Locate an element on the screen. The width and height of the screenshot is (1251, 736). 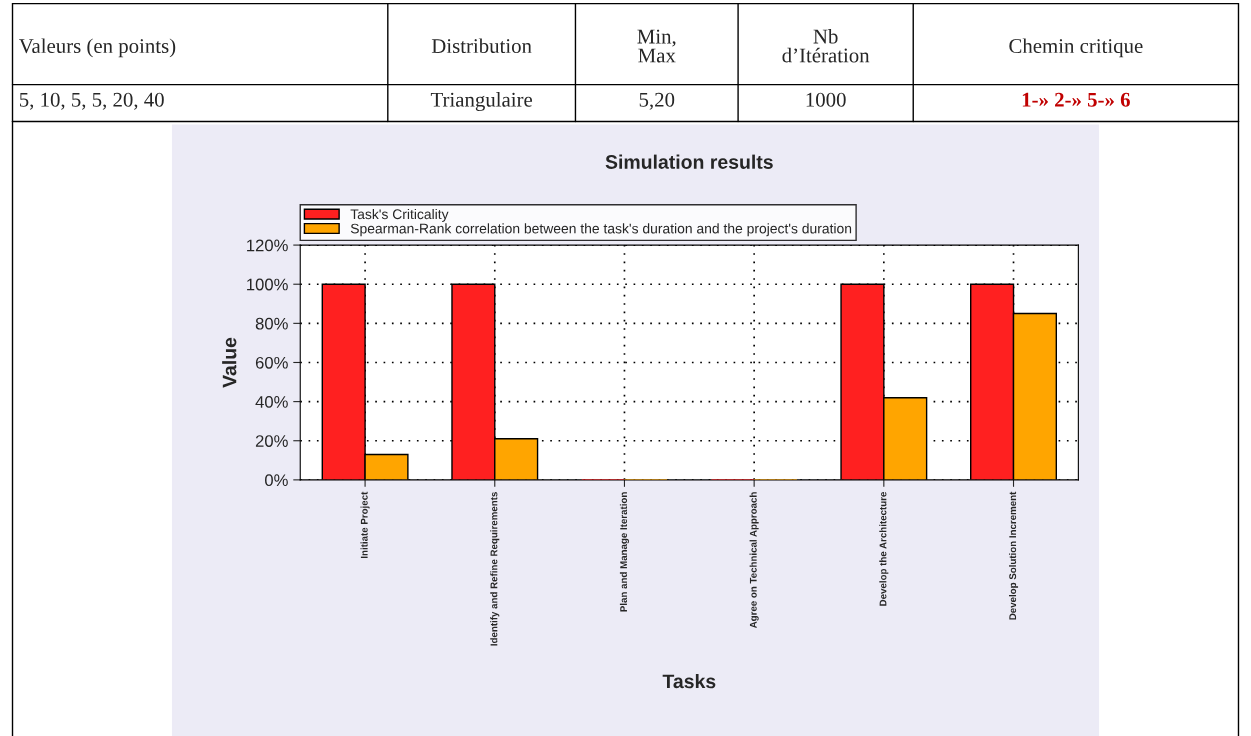
text: Triangulaire is located at coordinates (481, 102).